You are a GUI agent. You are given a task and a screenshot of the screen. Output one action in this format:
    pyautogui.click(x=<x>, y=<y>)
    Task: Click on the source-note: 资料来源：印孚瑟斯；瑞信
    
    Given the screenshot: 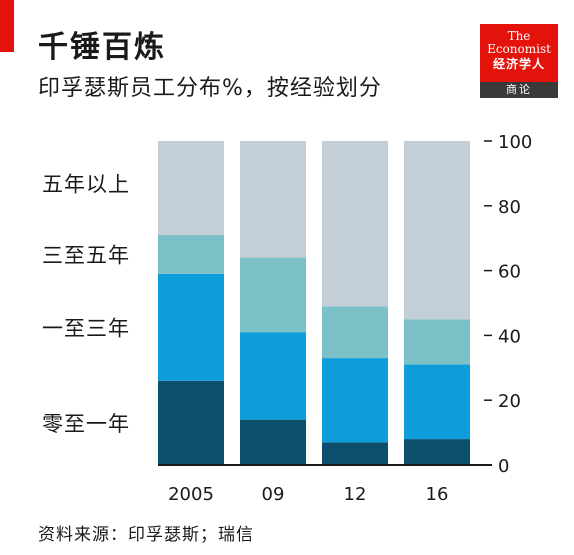 What is the action you would take?
    pyautogui.click(x=146, y=535)
    